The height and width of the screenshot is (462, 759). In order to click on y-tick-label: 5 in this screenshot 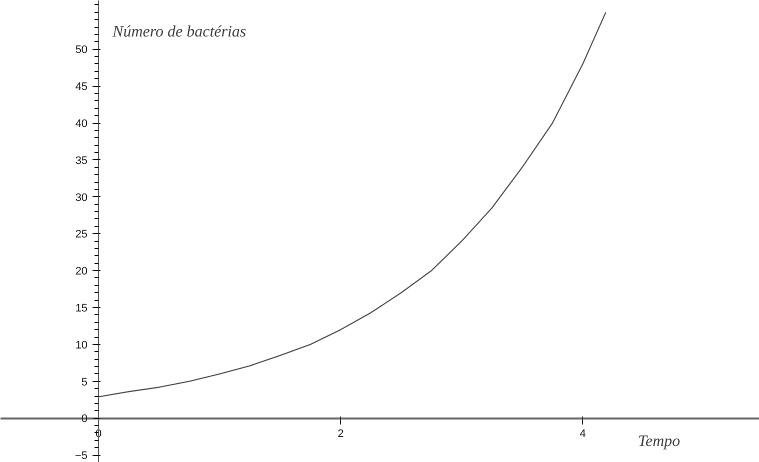, I will do `click(84, 382)`.